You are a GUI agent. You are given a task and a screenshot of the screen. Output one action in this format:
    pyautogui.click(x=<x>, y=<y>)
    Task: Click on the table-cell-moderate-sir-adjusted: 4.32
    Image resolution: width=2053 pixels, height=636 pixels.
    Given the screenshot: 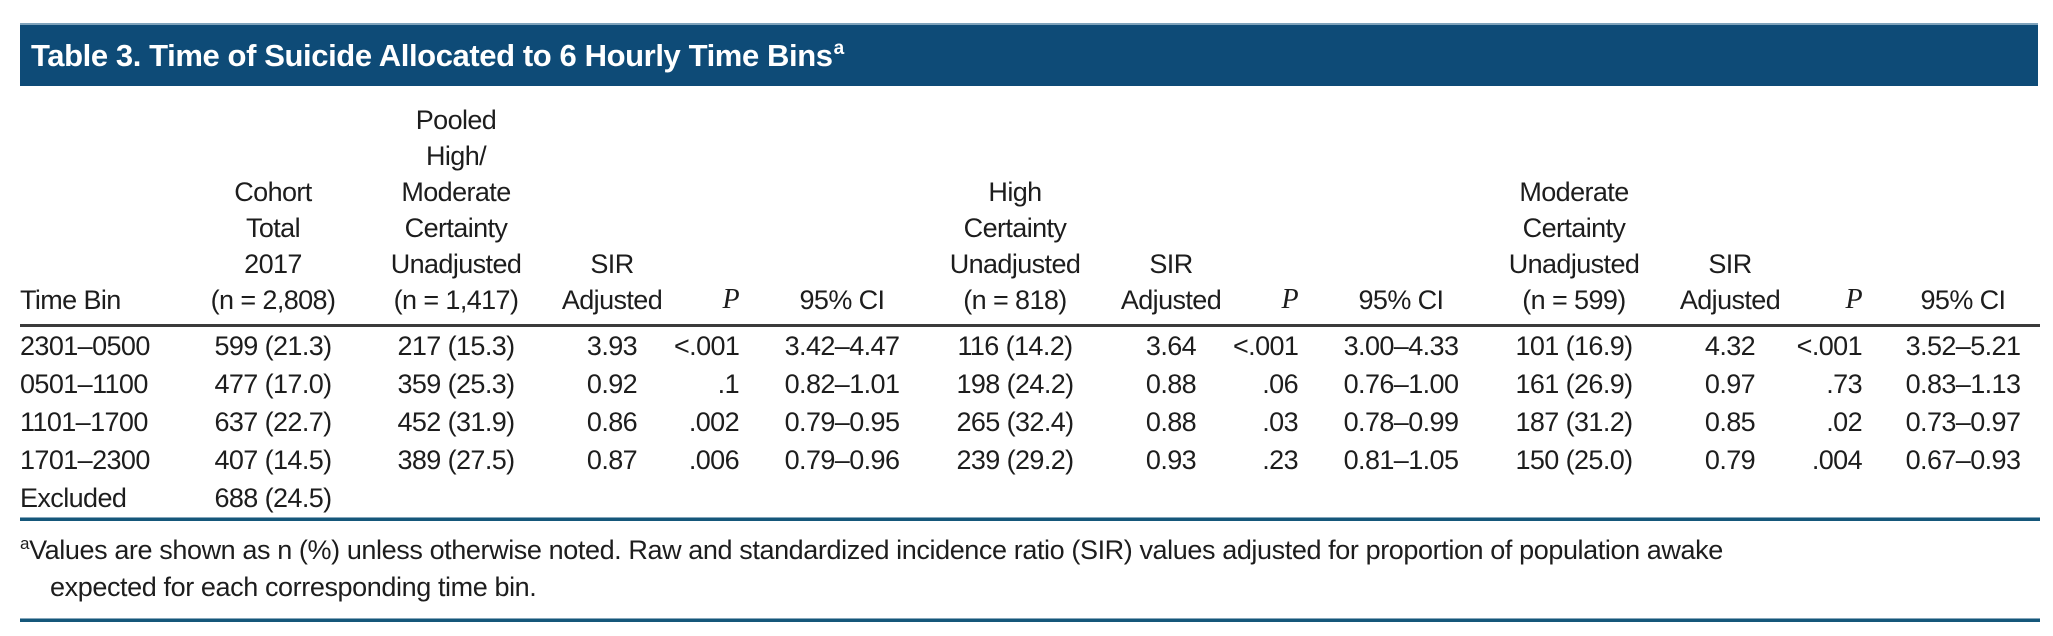 What is the action you would take?
    pyautogui.click(x=1730, y=346)
    